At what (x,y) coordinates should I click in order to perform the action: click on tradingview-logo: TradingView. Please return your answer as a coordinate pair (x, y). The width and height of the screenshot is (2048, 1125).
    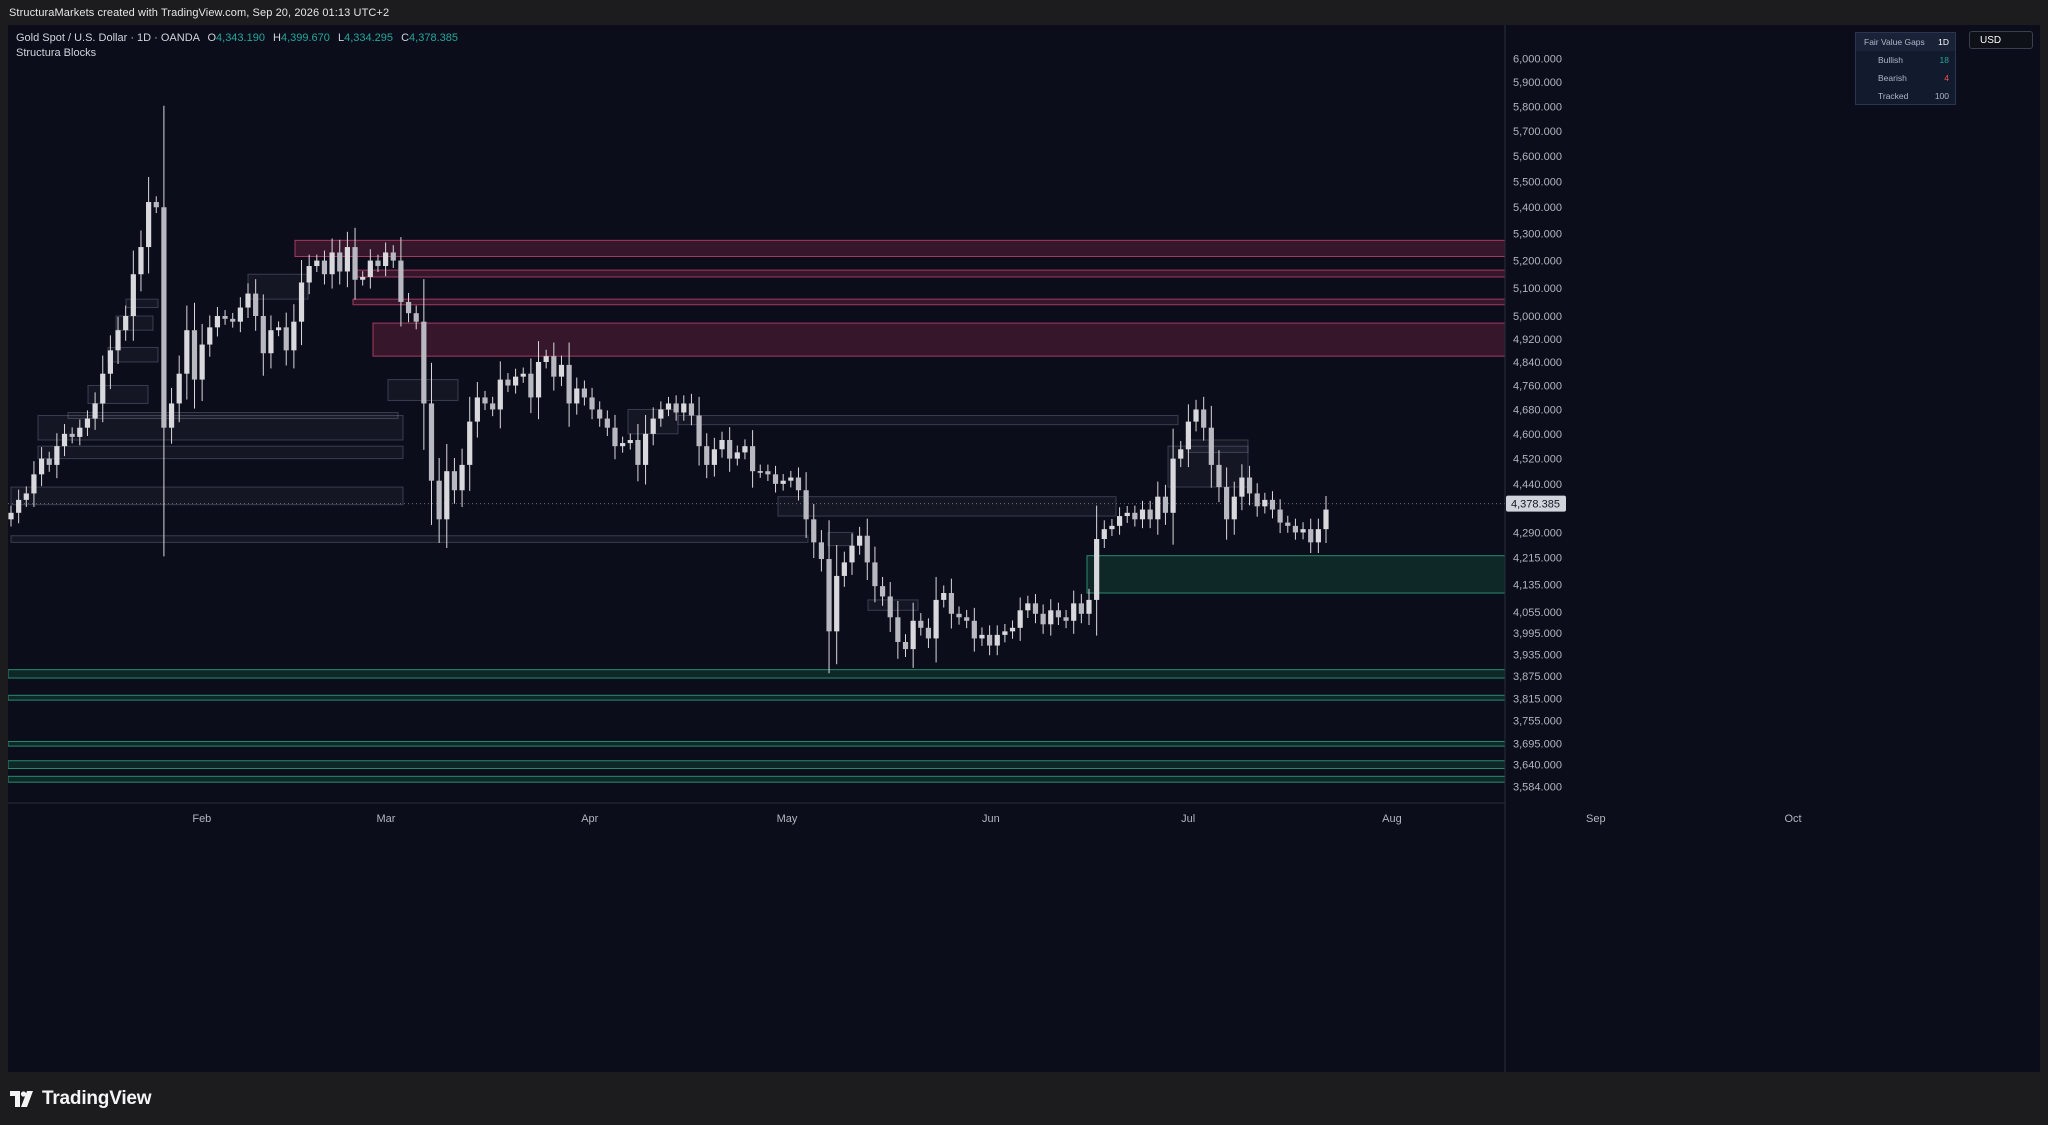
    Looking at the image, I should click on (81, 1099).